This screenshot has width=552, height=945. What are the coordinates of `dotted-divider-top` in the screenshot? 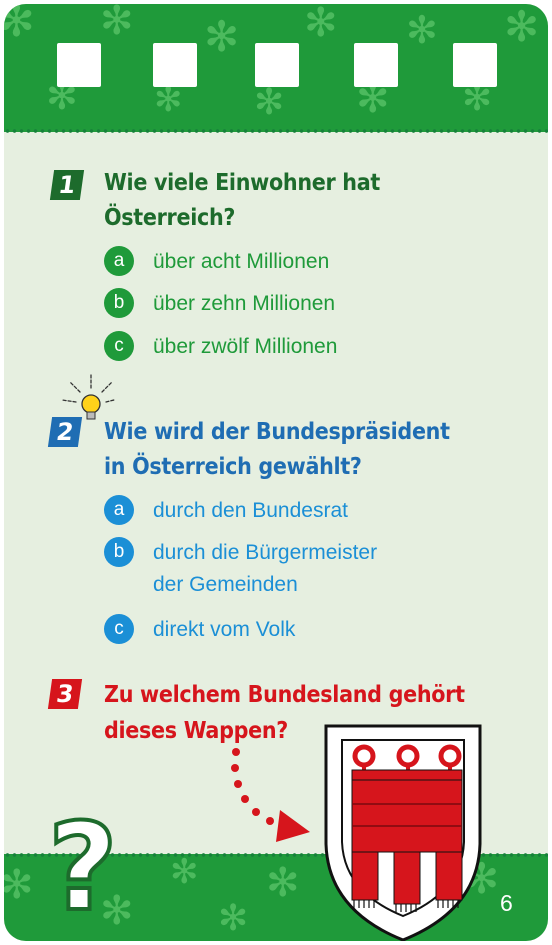 It's located at (276, 131).